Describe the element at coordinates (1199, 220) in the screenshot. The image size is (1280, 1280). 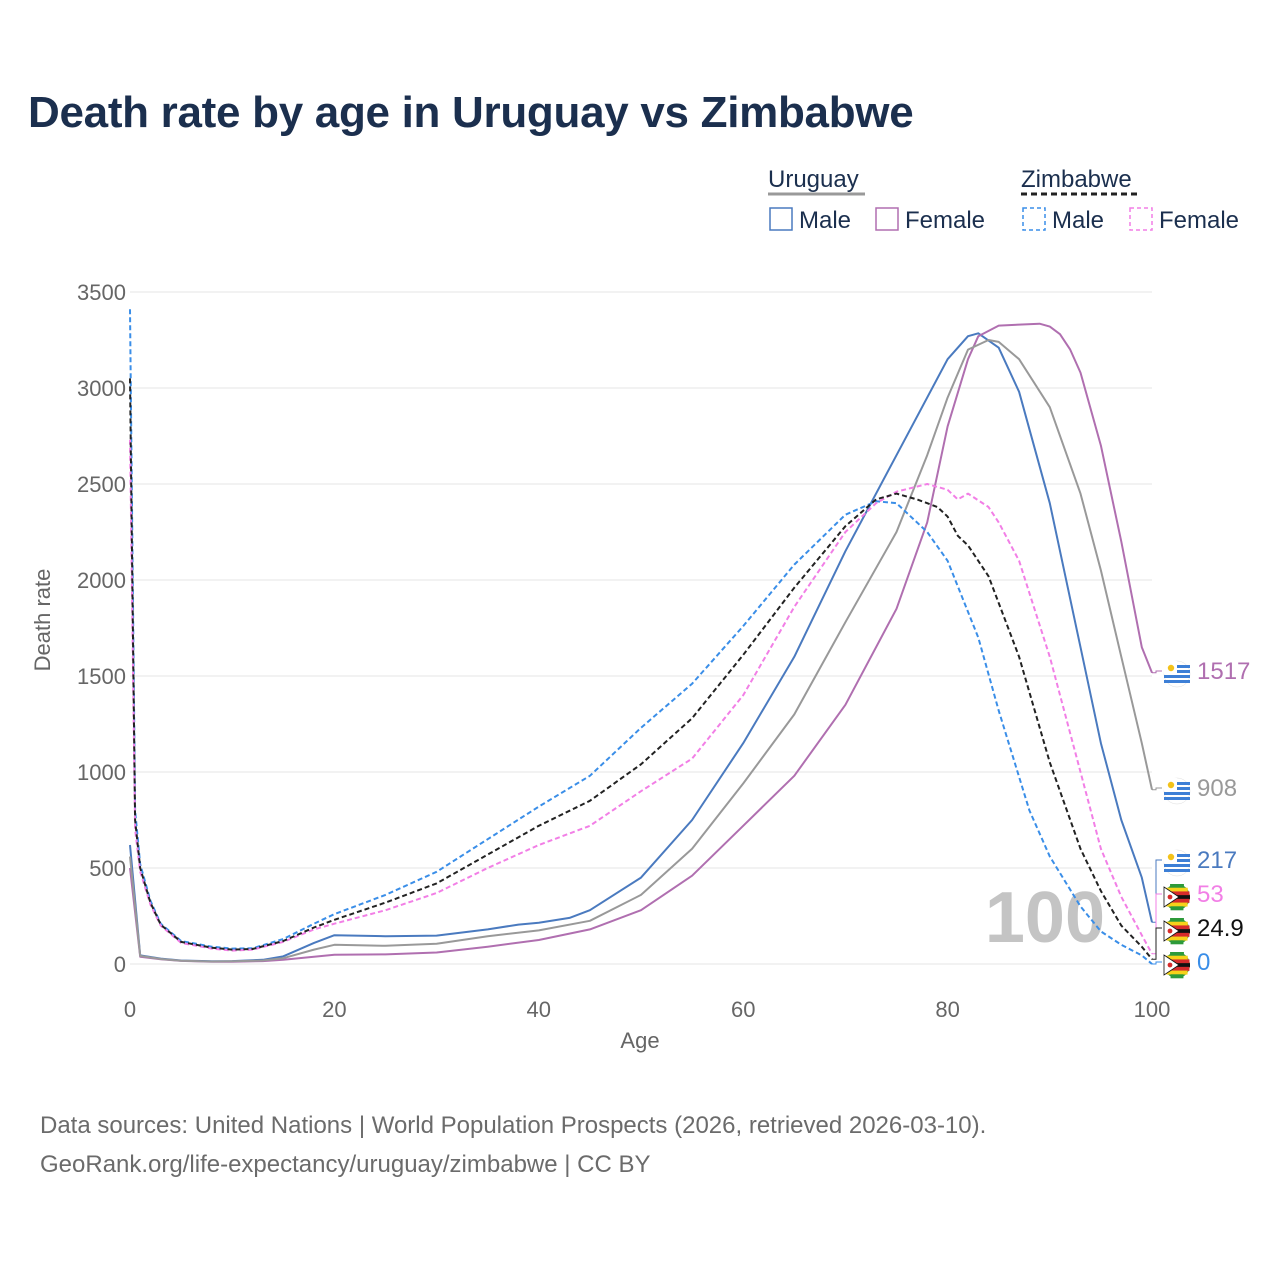
I see `legend-zimbabwe-female-label: Female` at that location.